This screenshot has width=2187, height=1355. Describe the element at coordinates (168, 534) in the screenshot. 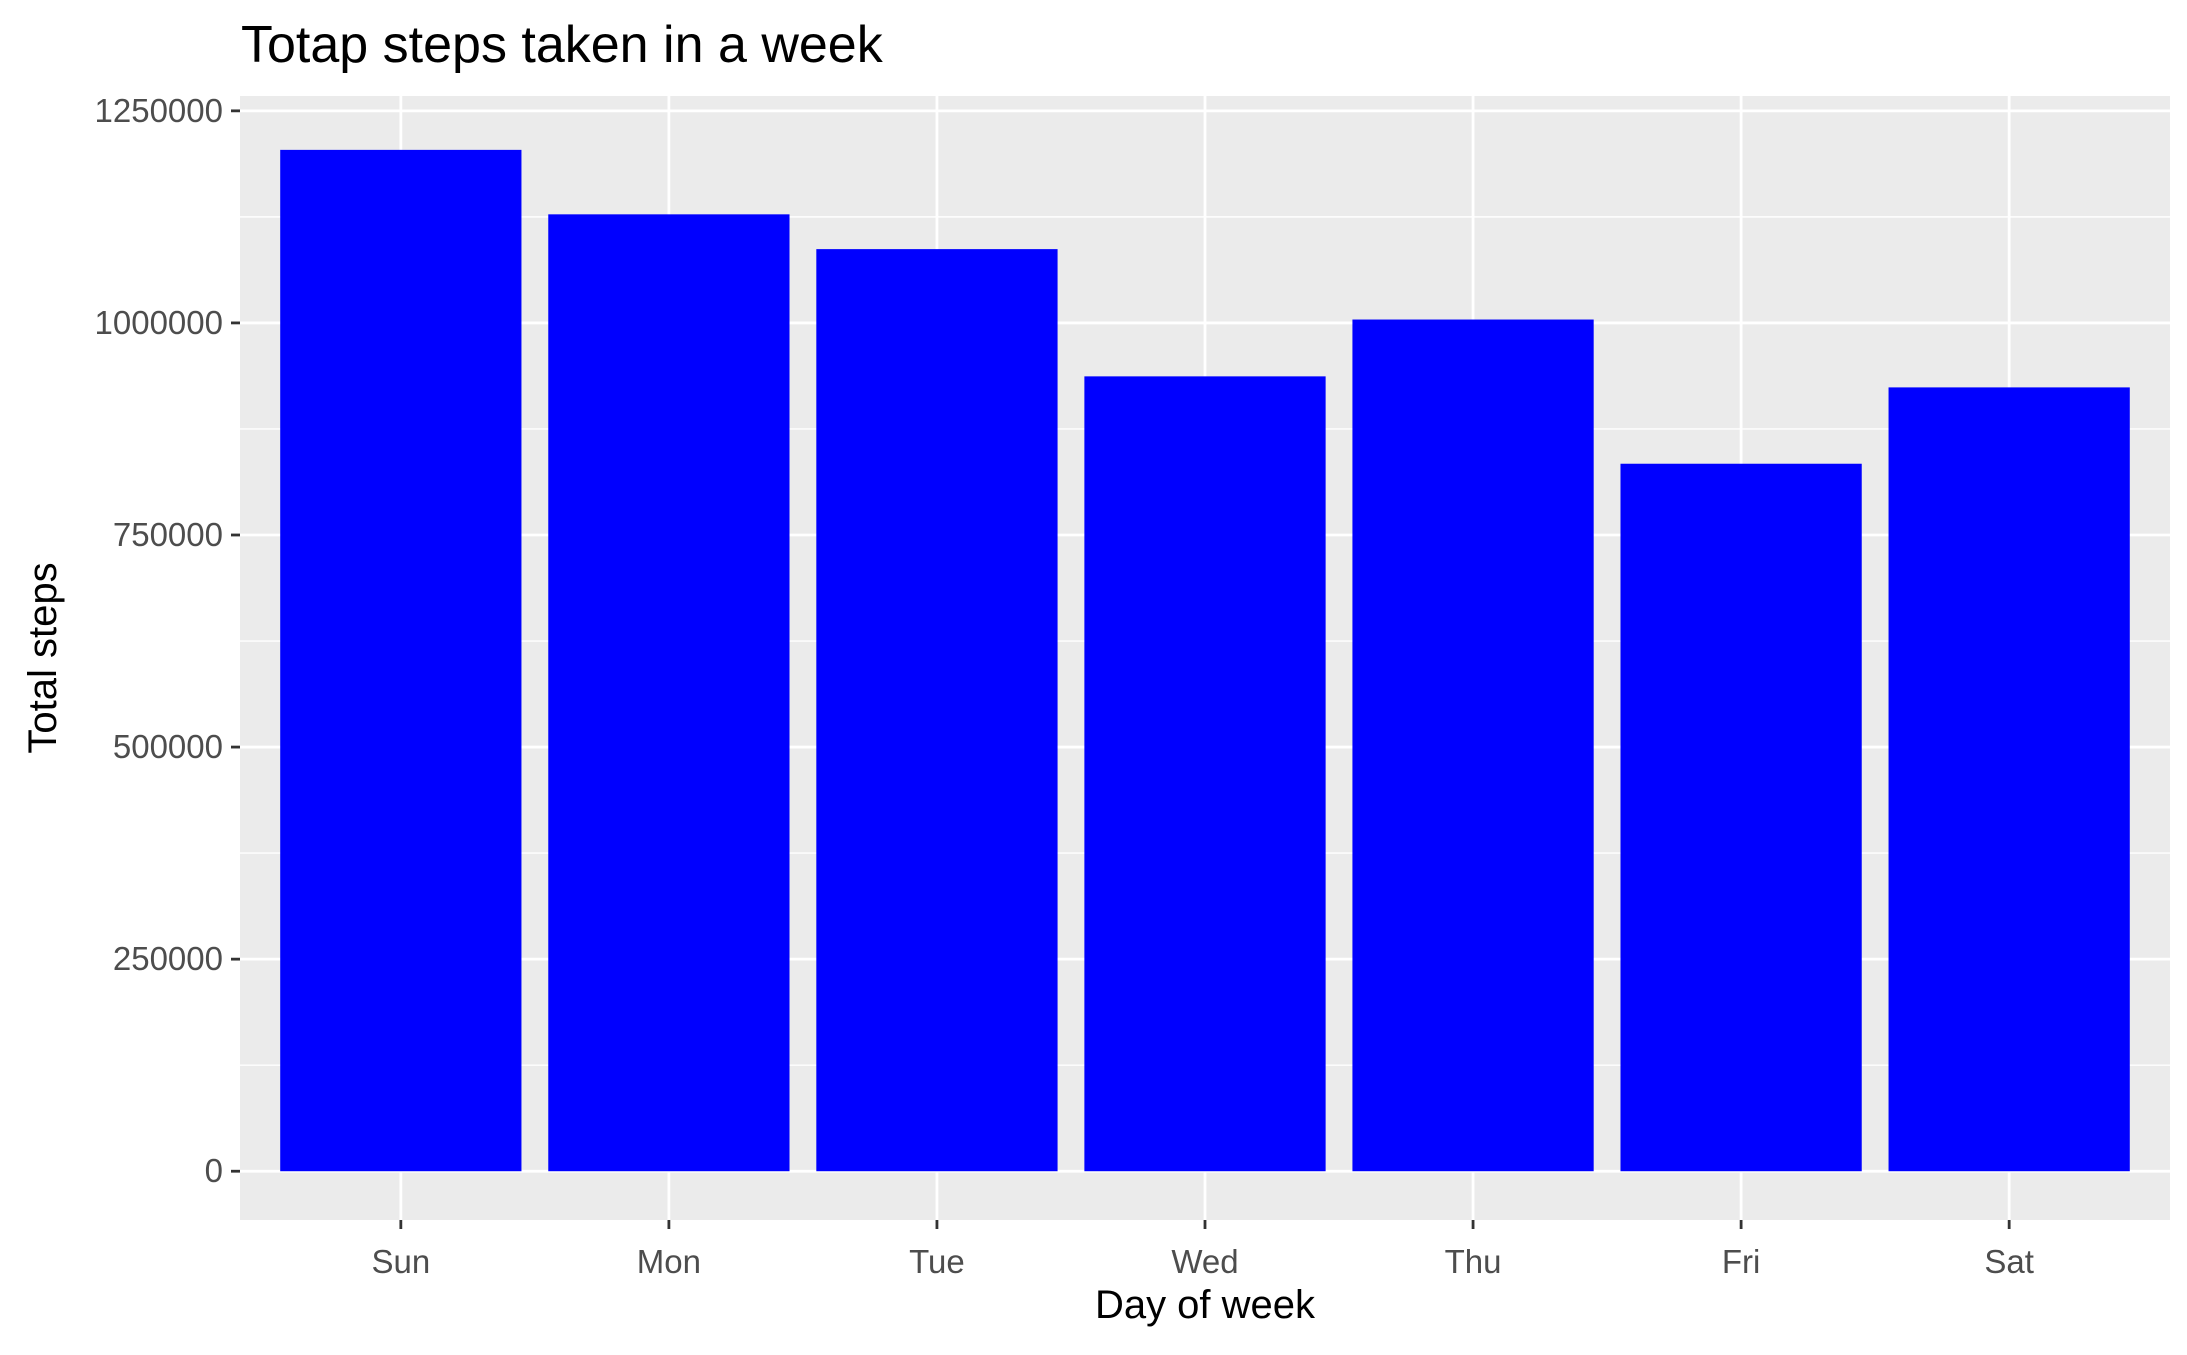

I see `y-tick-label: 750000` at that location.